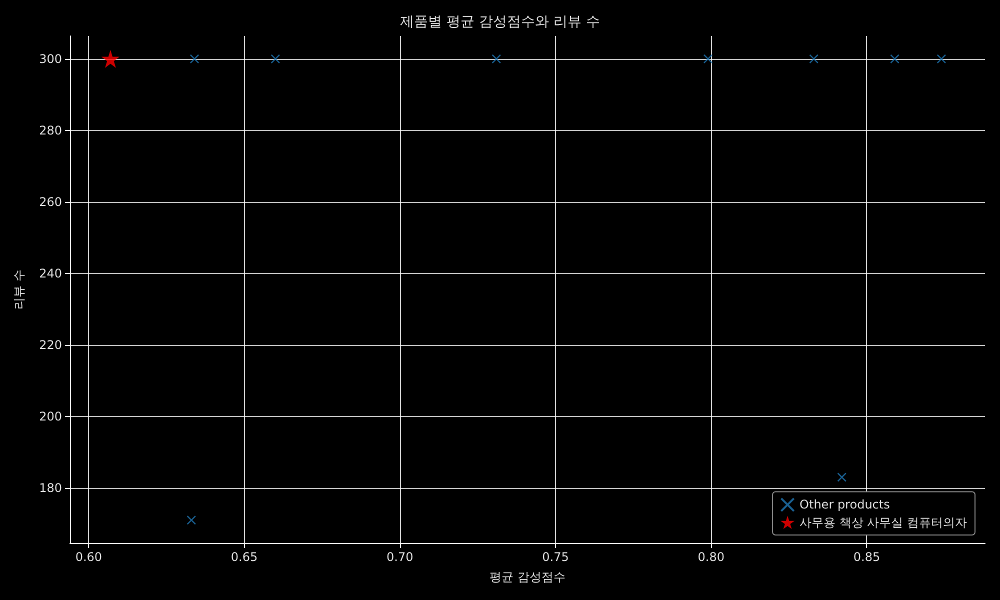  Describe the element at coordinates (50, 59) in the screenshot. I see `y-tick-label: 300` at that location.